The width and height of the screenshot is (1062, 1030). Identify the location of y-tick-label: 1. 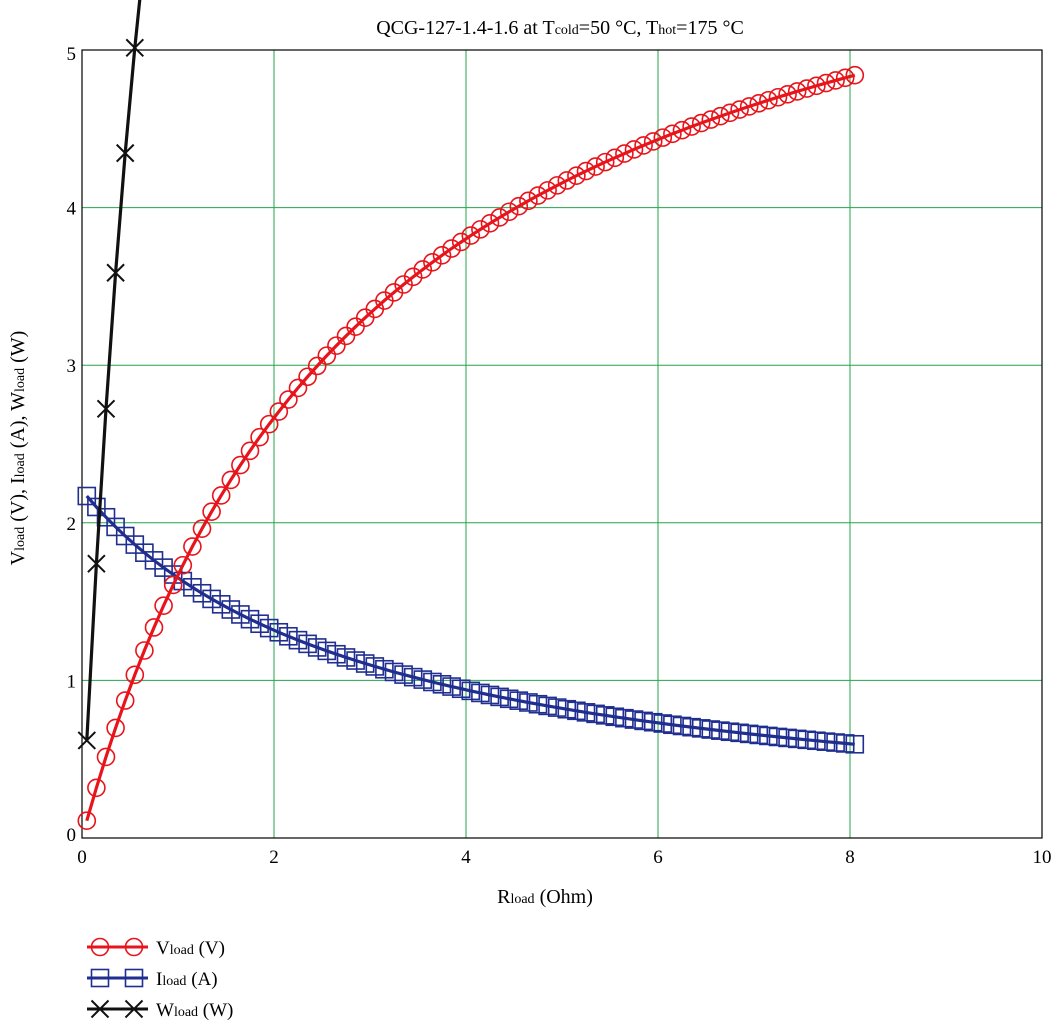
(72, 681).